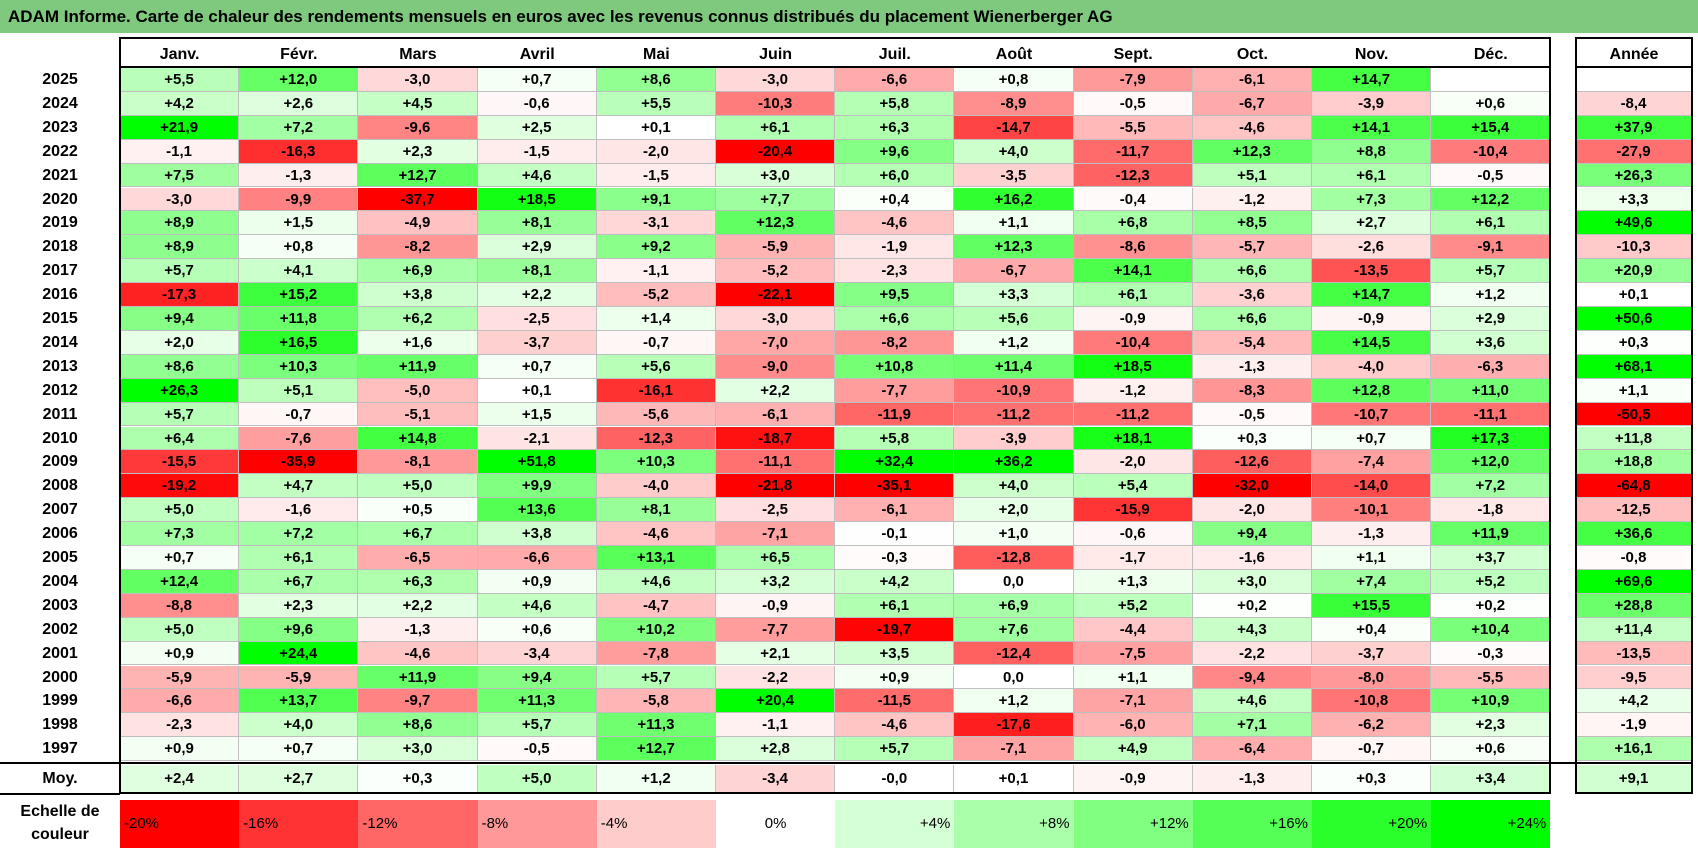 The image size is (1698, 848). What do you see at coordinates (776, 558) in the screenshot?
I see `cell-2005-6: +6,5` at bounding box center [776, 558].